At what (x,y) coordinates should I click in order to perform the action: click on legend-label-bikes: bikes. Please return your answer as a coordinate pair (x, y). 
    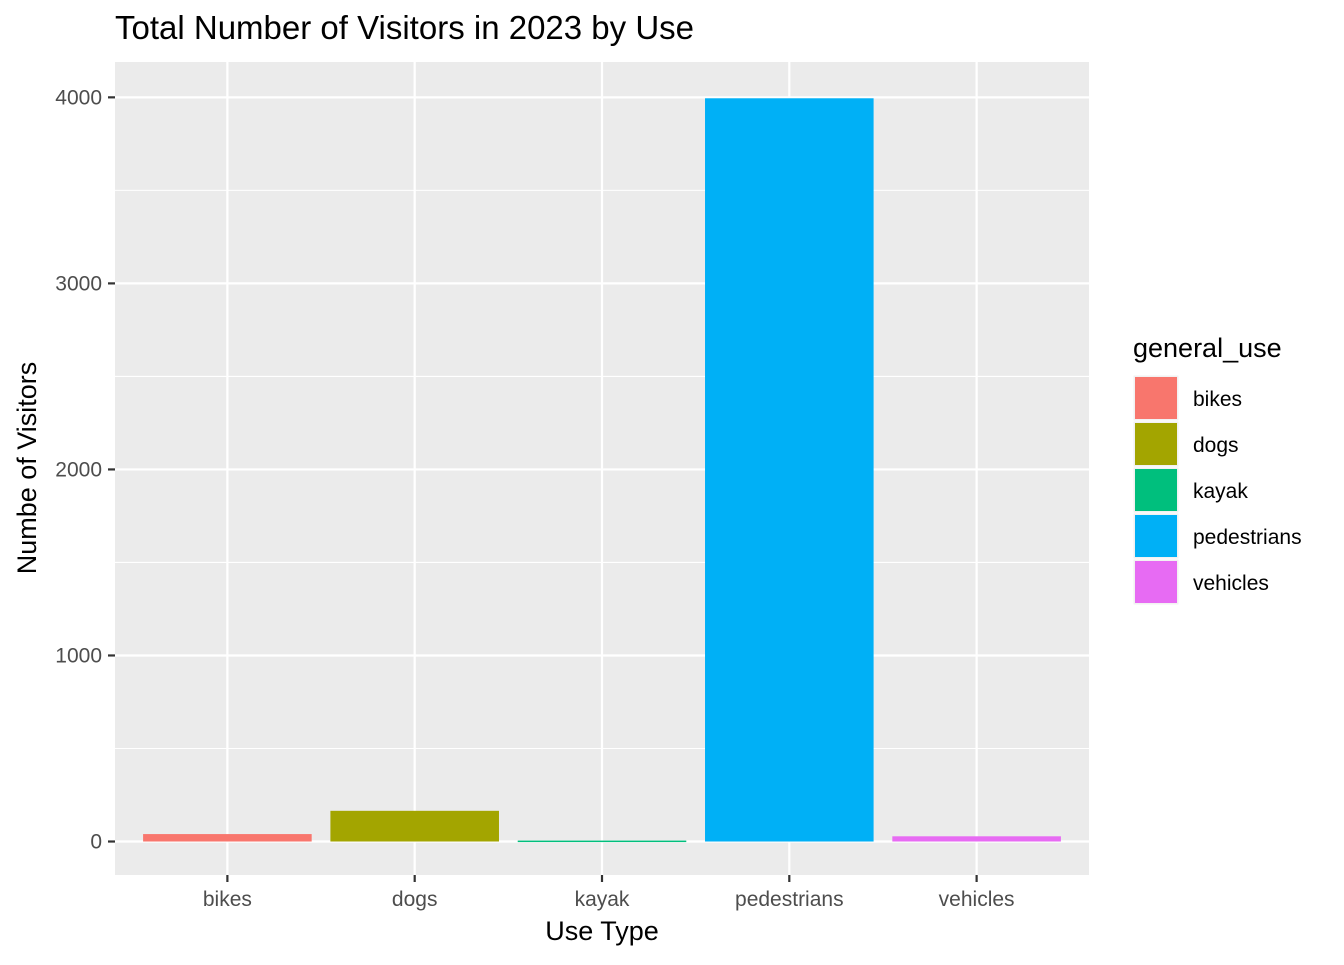
    Looking at the image, I should click on (1217, 399).